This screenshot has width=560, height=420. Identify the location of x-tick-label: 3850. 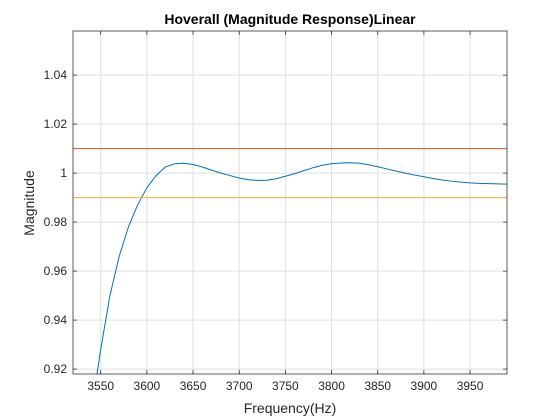
(377, 386).